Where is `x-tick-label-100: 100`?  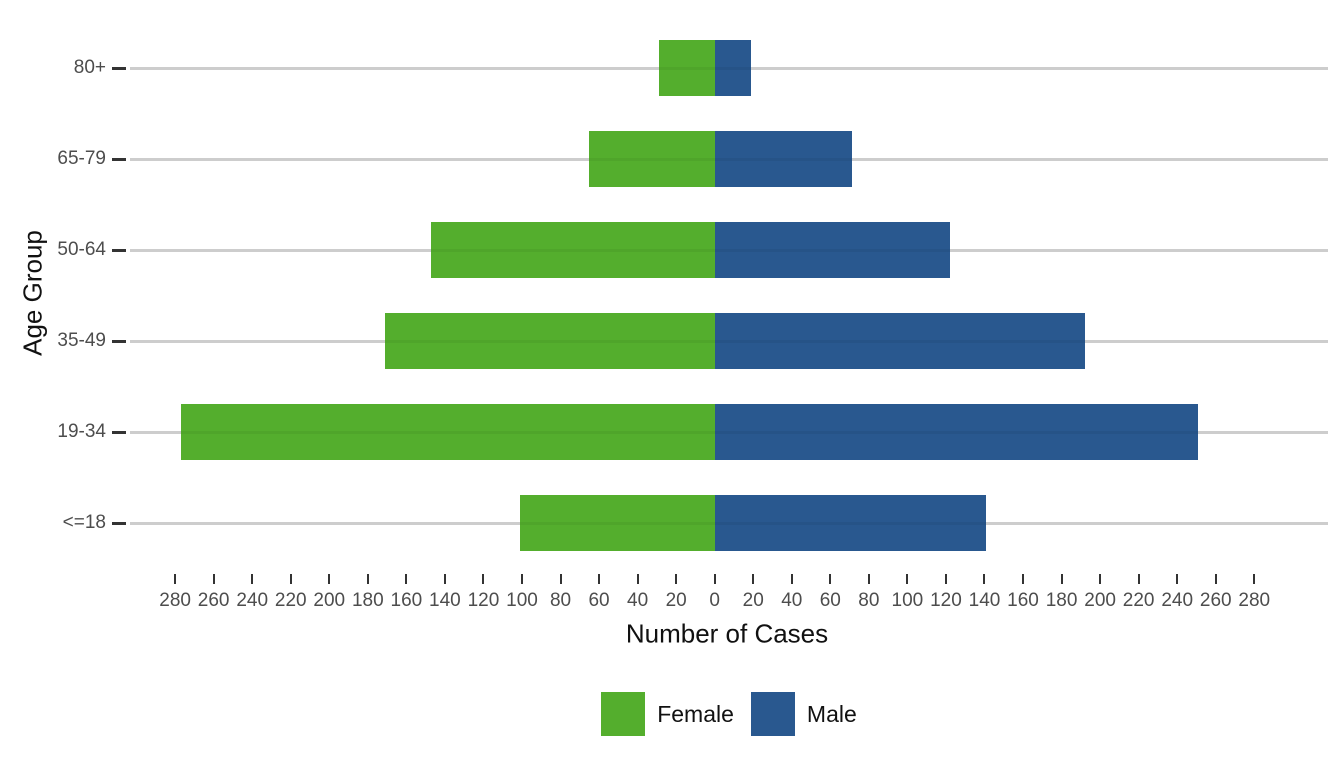
x-tick-label-100: 100 is located at coordinates (907, 600).